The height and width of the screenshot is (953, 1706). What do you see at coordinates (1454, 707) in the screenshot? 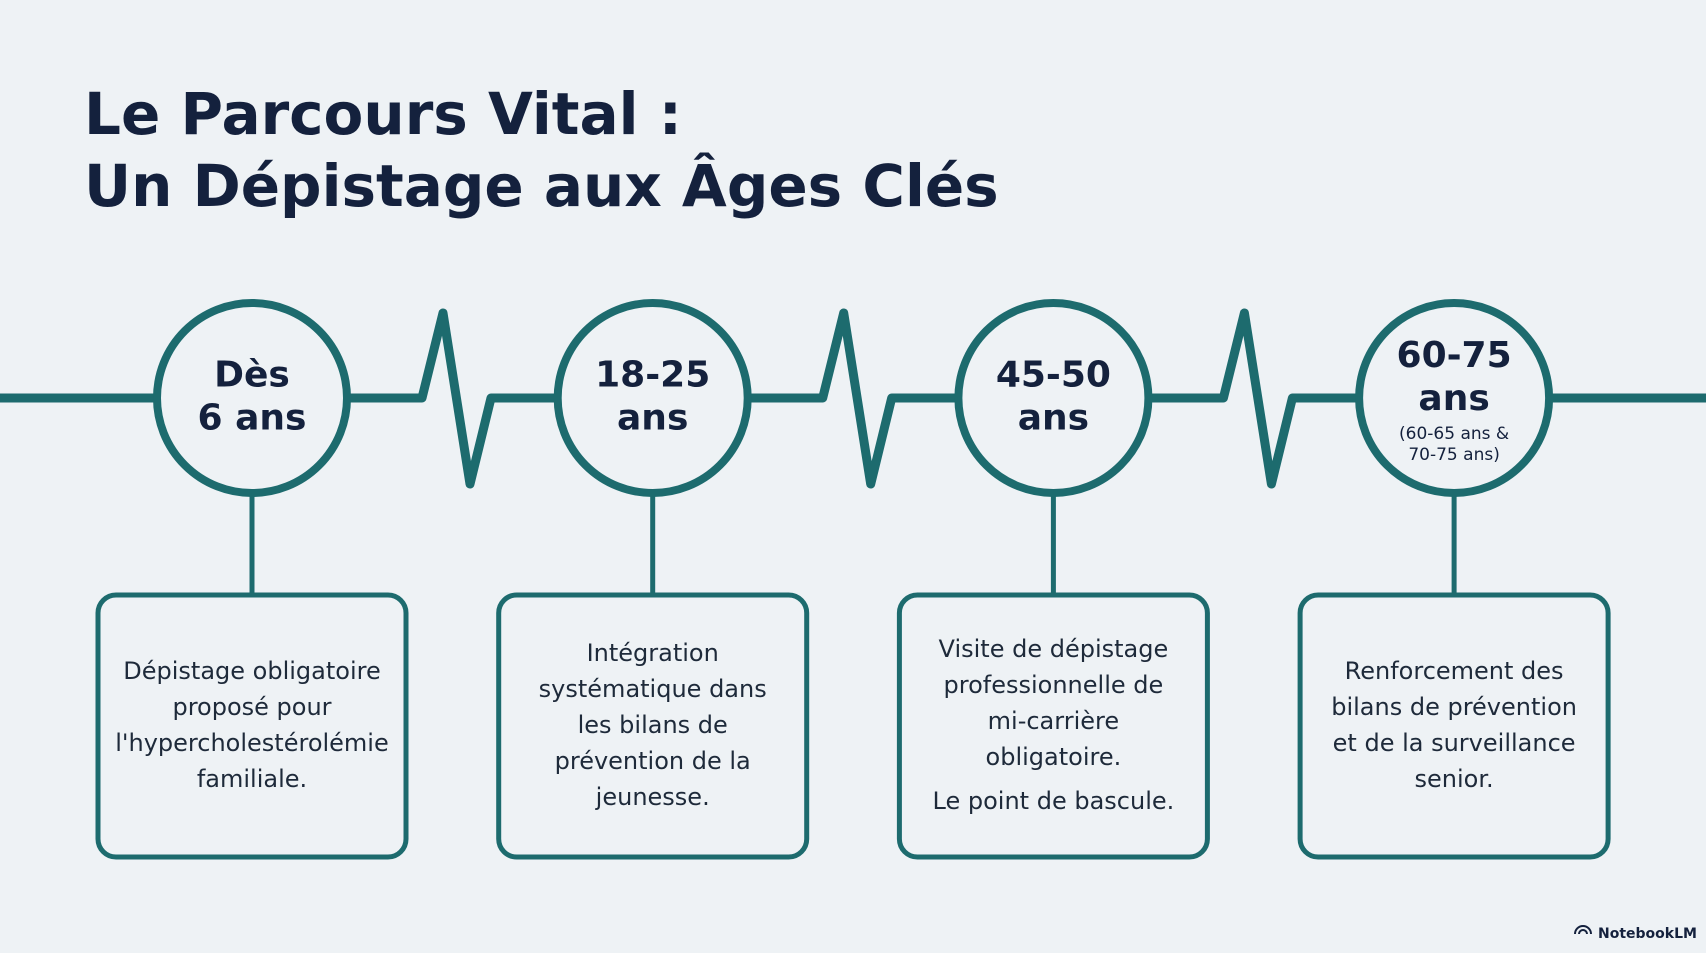
I see `stage-description: bilans de prévention` at bounding box center [1454, 707].